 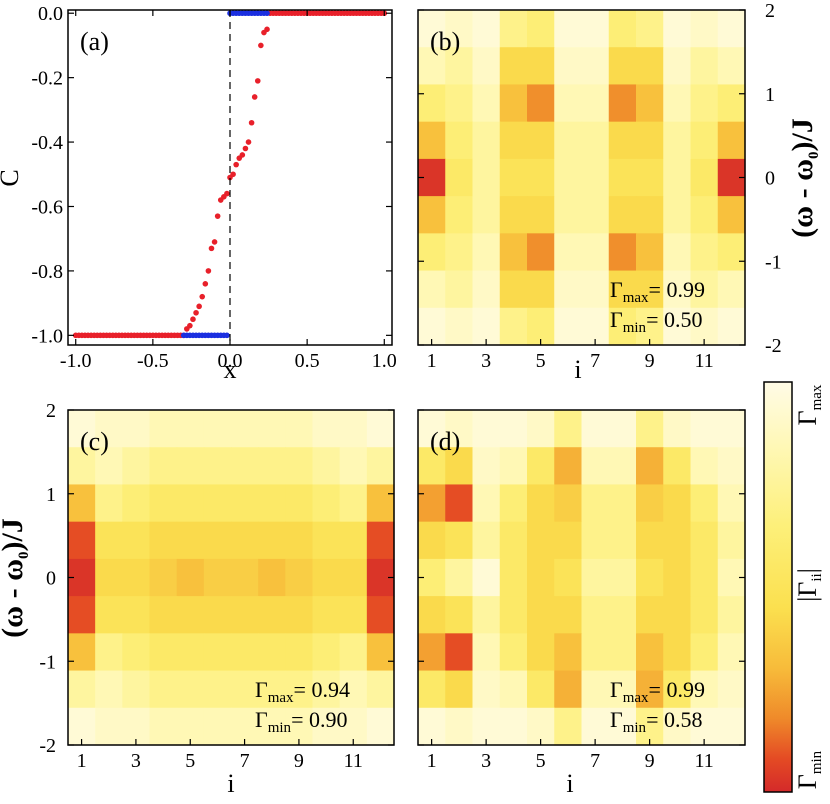 I want to click on panel-d-gmax: Γmax= 0.99, so click(x=657, y=691).